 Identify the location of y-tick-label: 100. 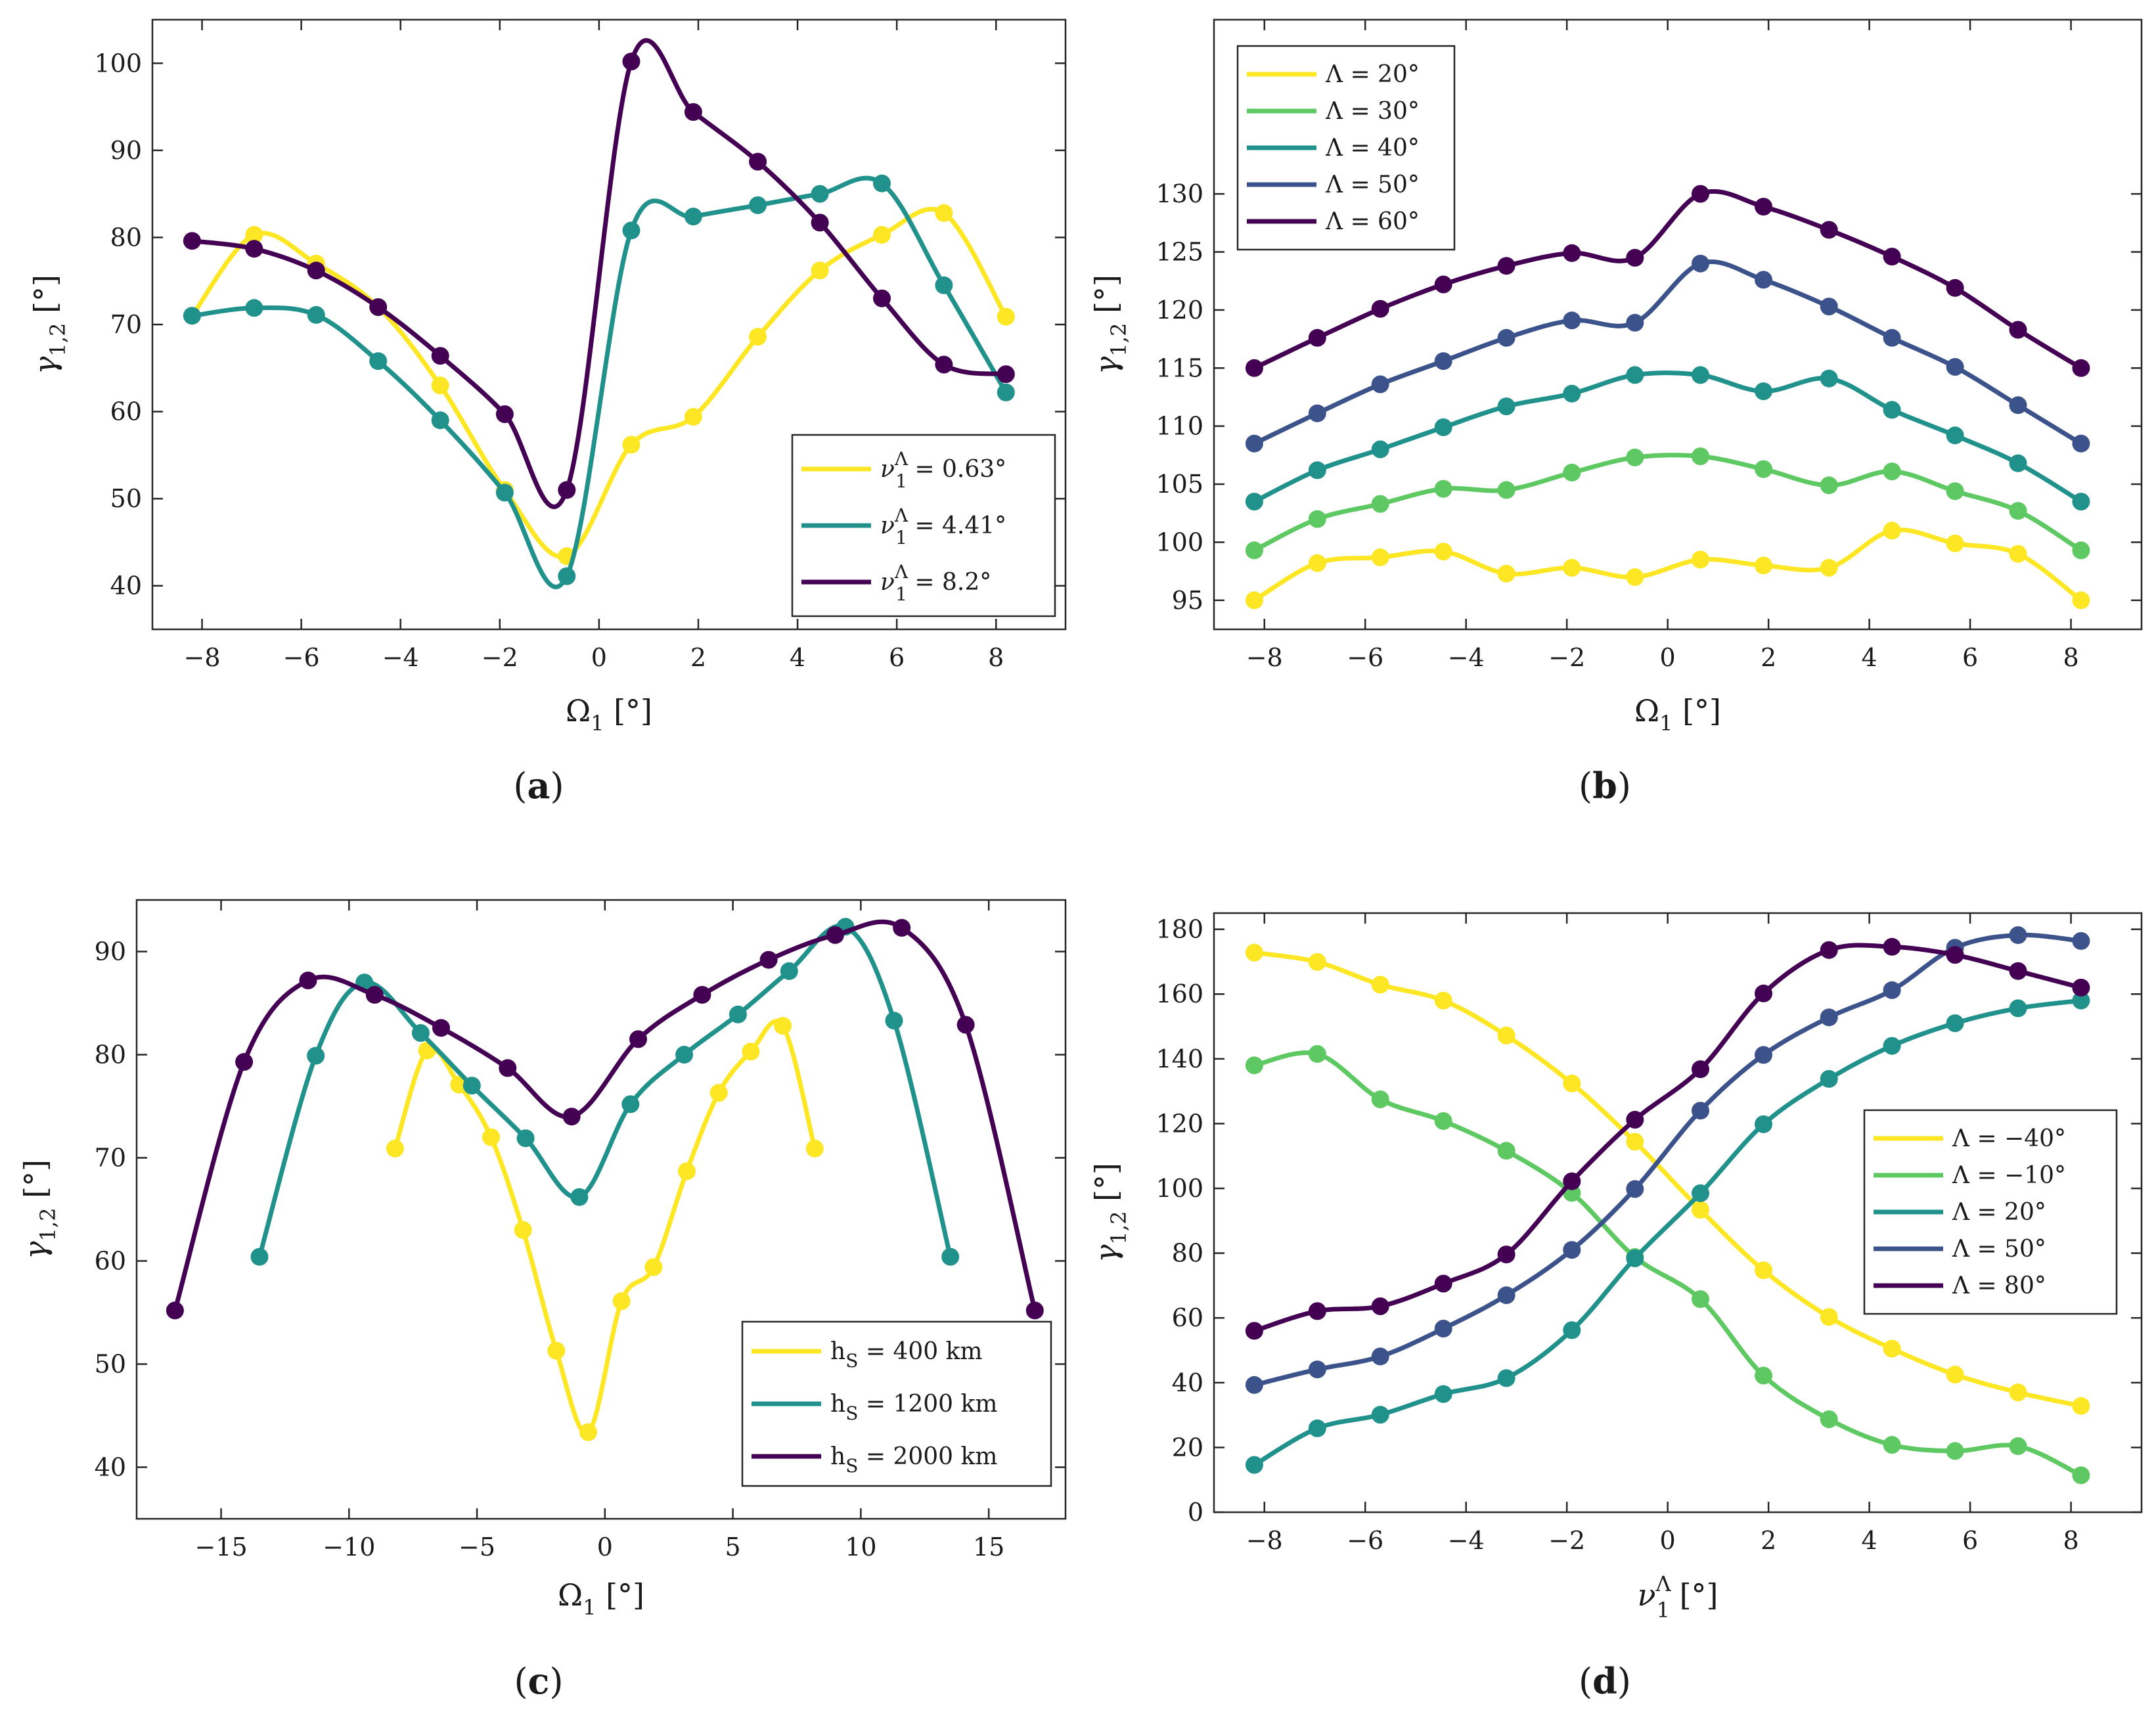
(118, 63).